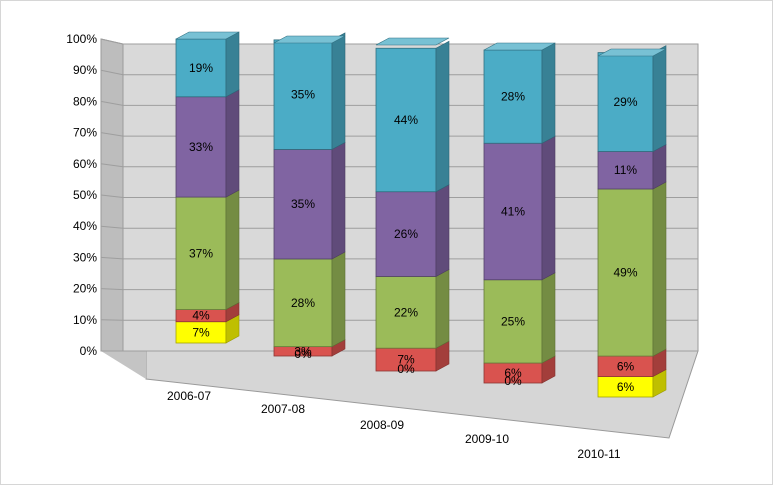  I want to click on x-tick-label: 2007-08, so click(283, 409).